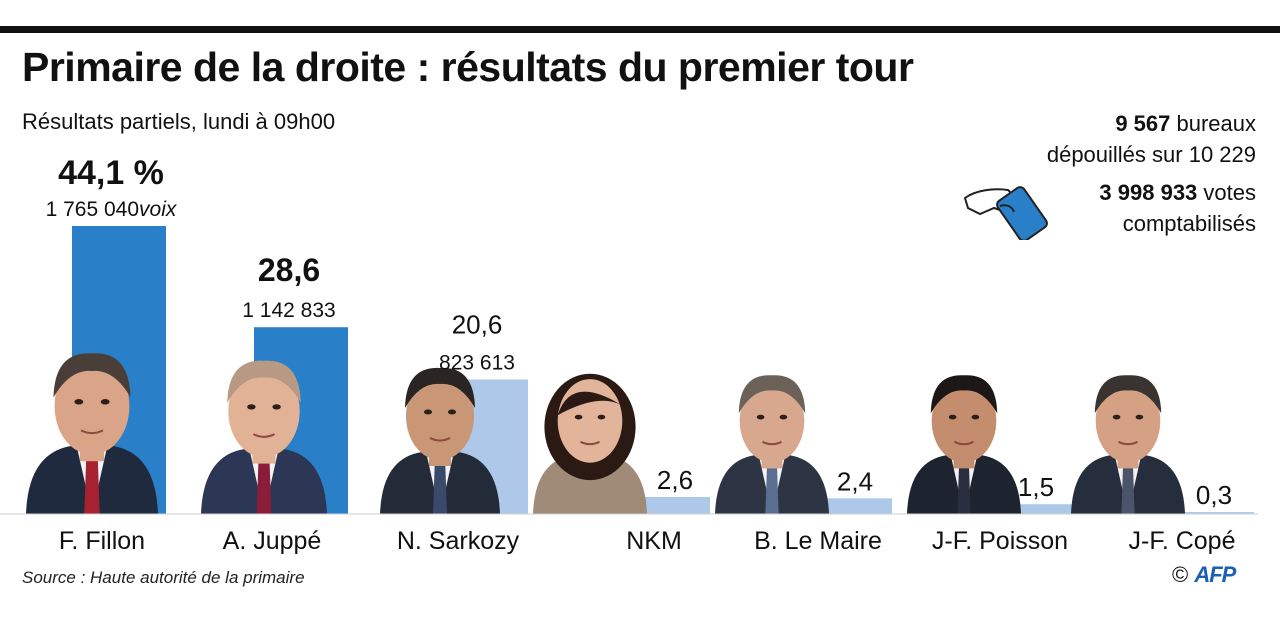 This screenshot has width=1280, height=640. I want to click on afp-logo: AFP, so click(1215, 574).